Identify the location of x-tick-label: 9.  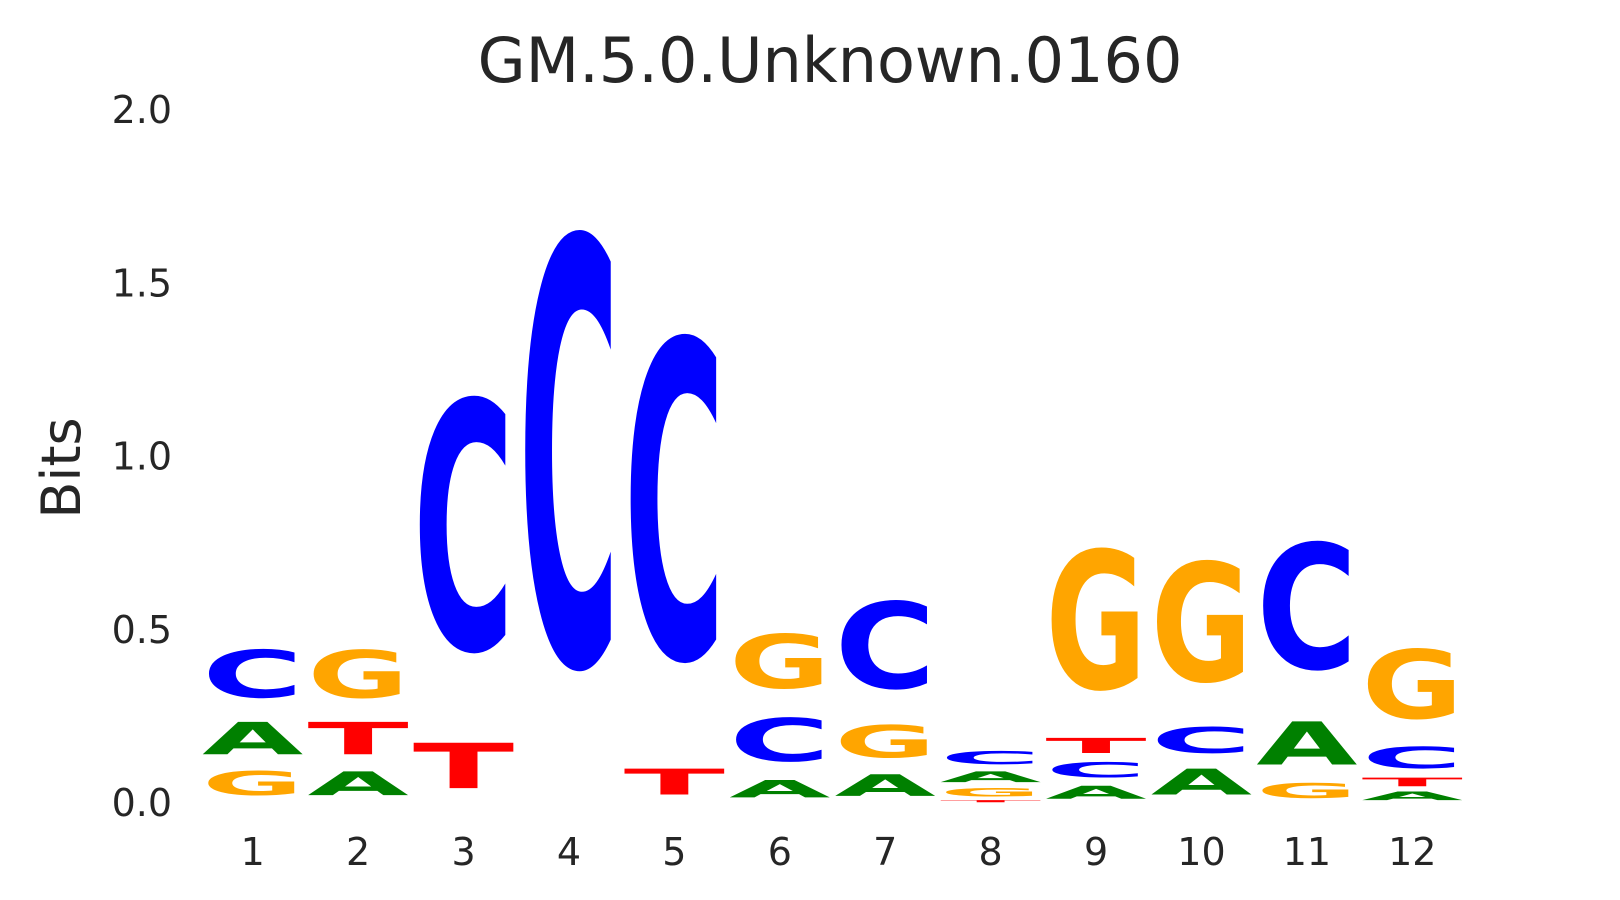
(1096, 852).